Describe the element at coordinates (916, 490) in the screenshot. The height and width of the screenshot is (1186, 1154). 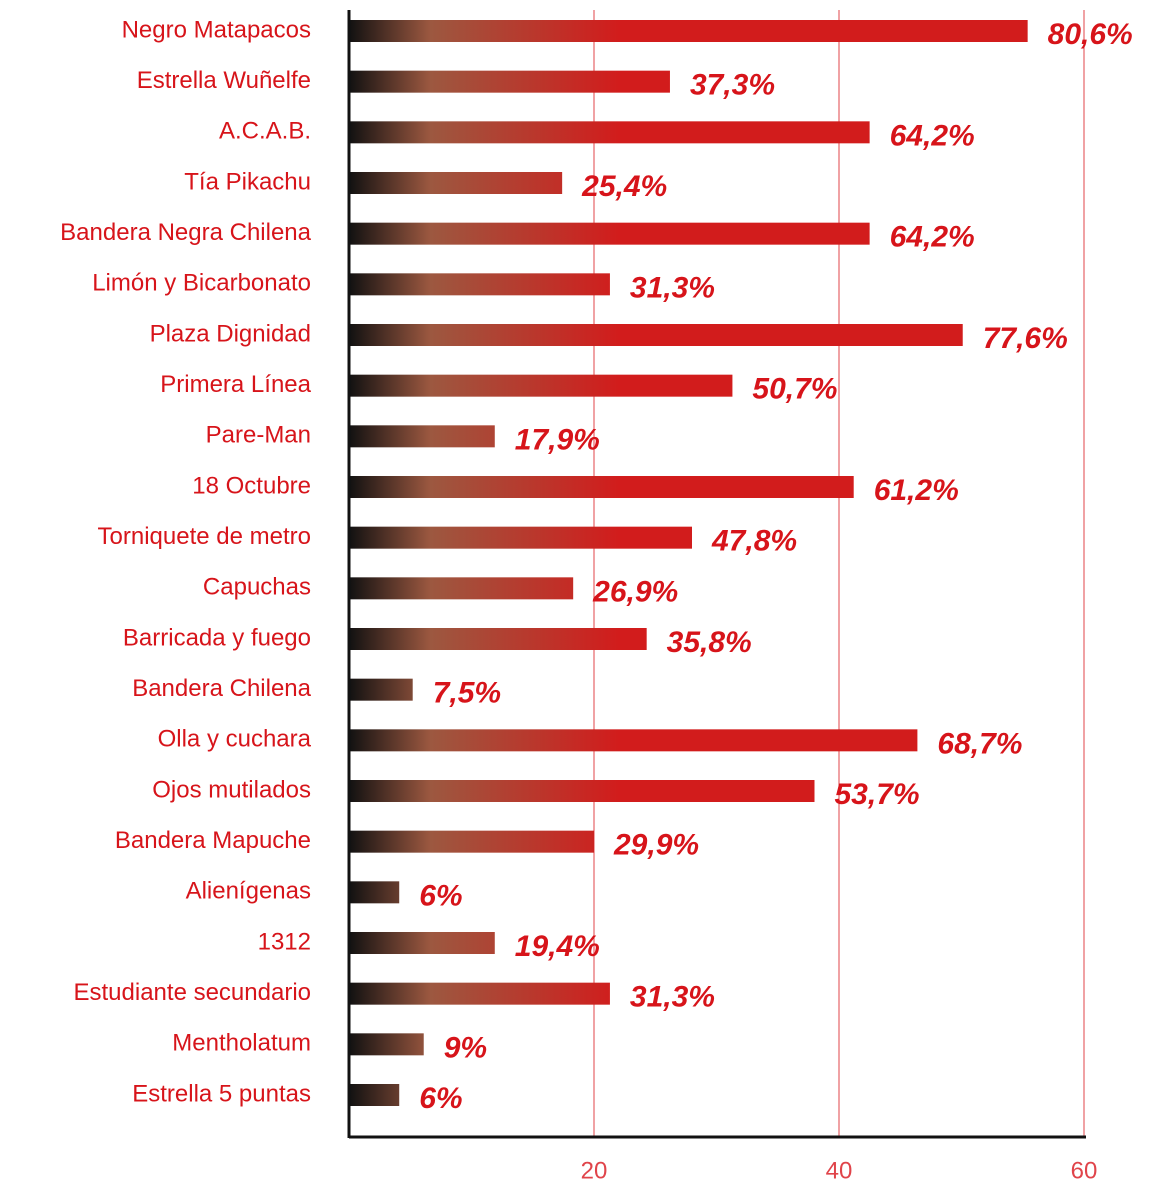
I see `data-label: 61,2%` at that location.